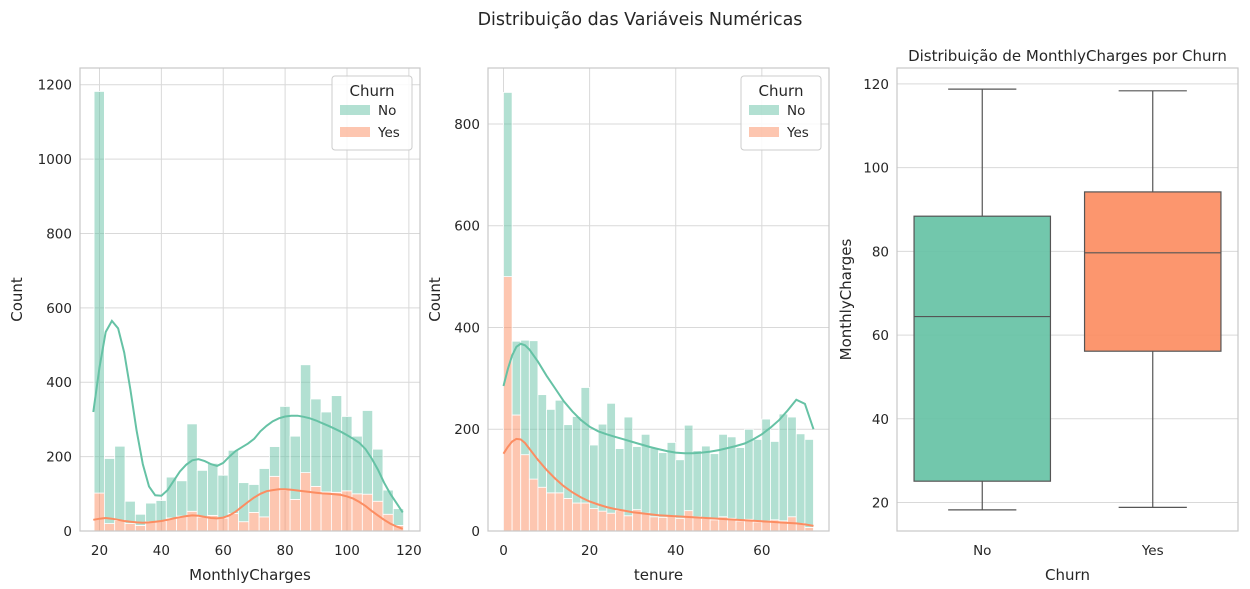 This screenshot has height=589, width=1250. I want to click on x-axis-label: MonthlyCharges, so click(250, 575).